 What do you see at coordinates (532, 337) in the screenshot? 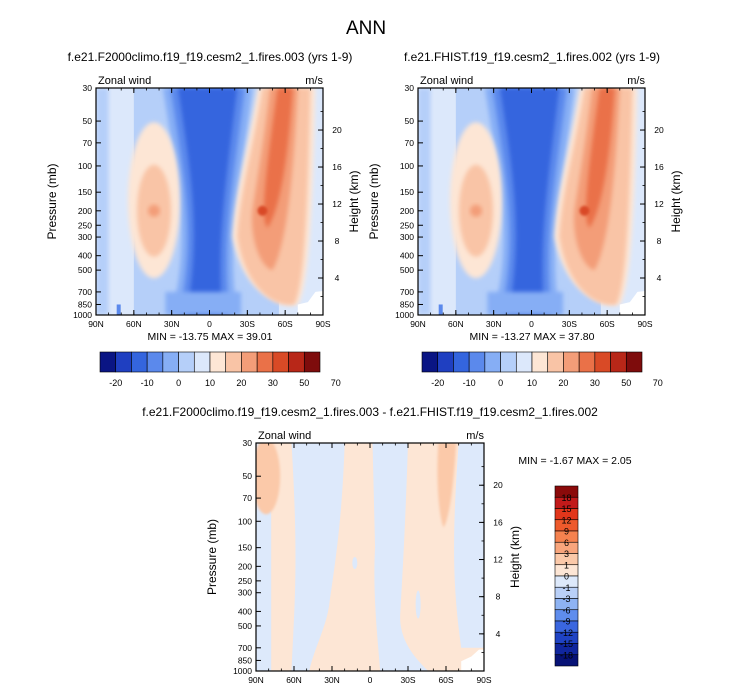
I see `min-max-label: MIN = -13.27 MAX = 37.80` at bounding box center [532, 337].